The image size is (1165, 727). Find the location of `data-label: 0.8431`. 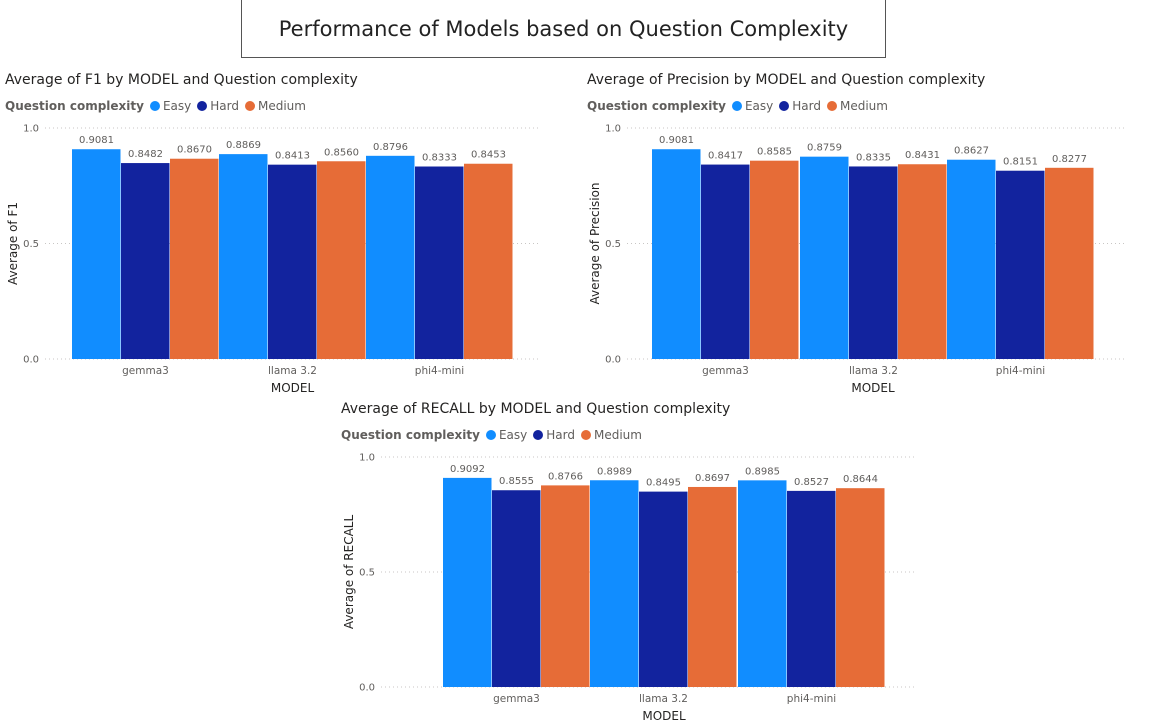

data-label: 0.8431 is located at coordinates (922, 155).